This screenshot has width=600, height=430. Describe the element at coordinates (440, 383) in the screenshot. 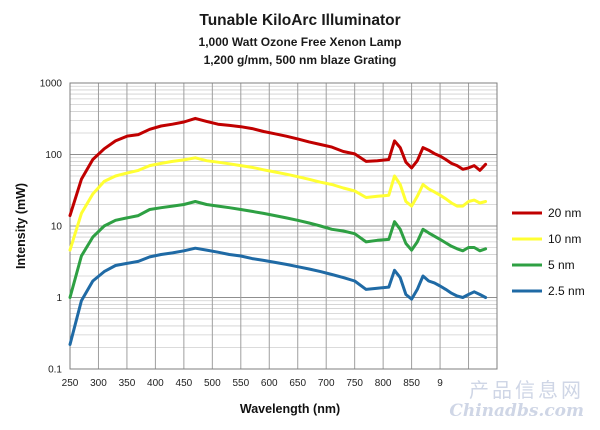

I see `x-tick-label: 9` at that location.